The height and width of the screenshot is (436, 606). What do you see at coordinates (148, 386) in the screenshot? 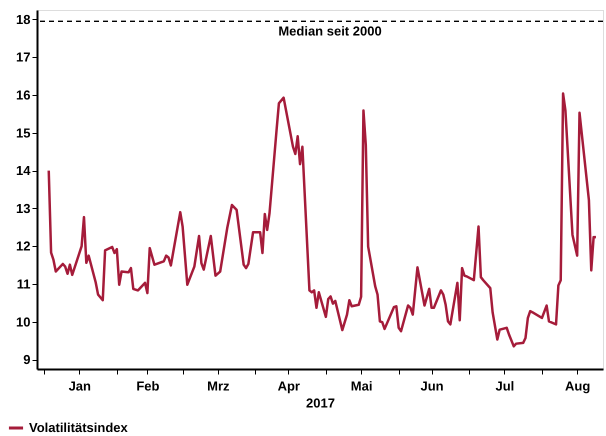
I see `x-tick-label: Feb` at bounding box center [148, 386].